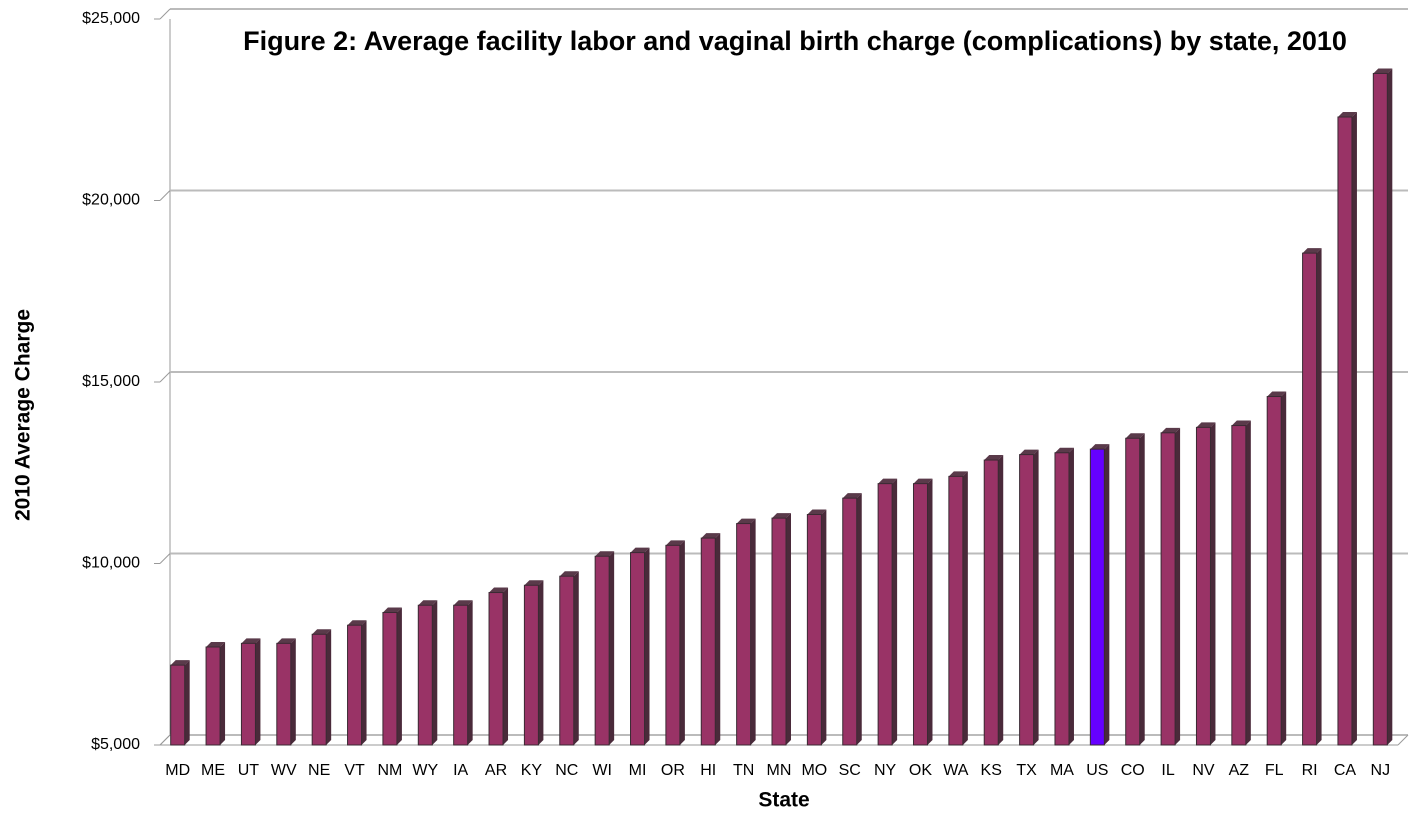 The width and height of the screenshot is (1411, 814). I want to click on y-tick-label: $20,000, so click(111, 200).